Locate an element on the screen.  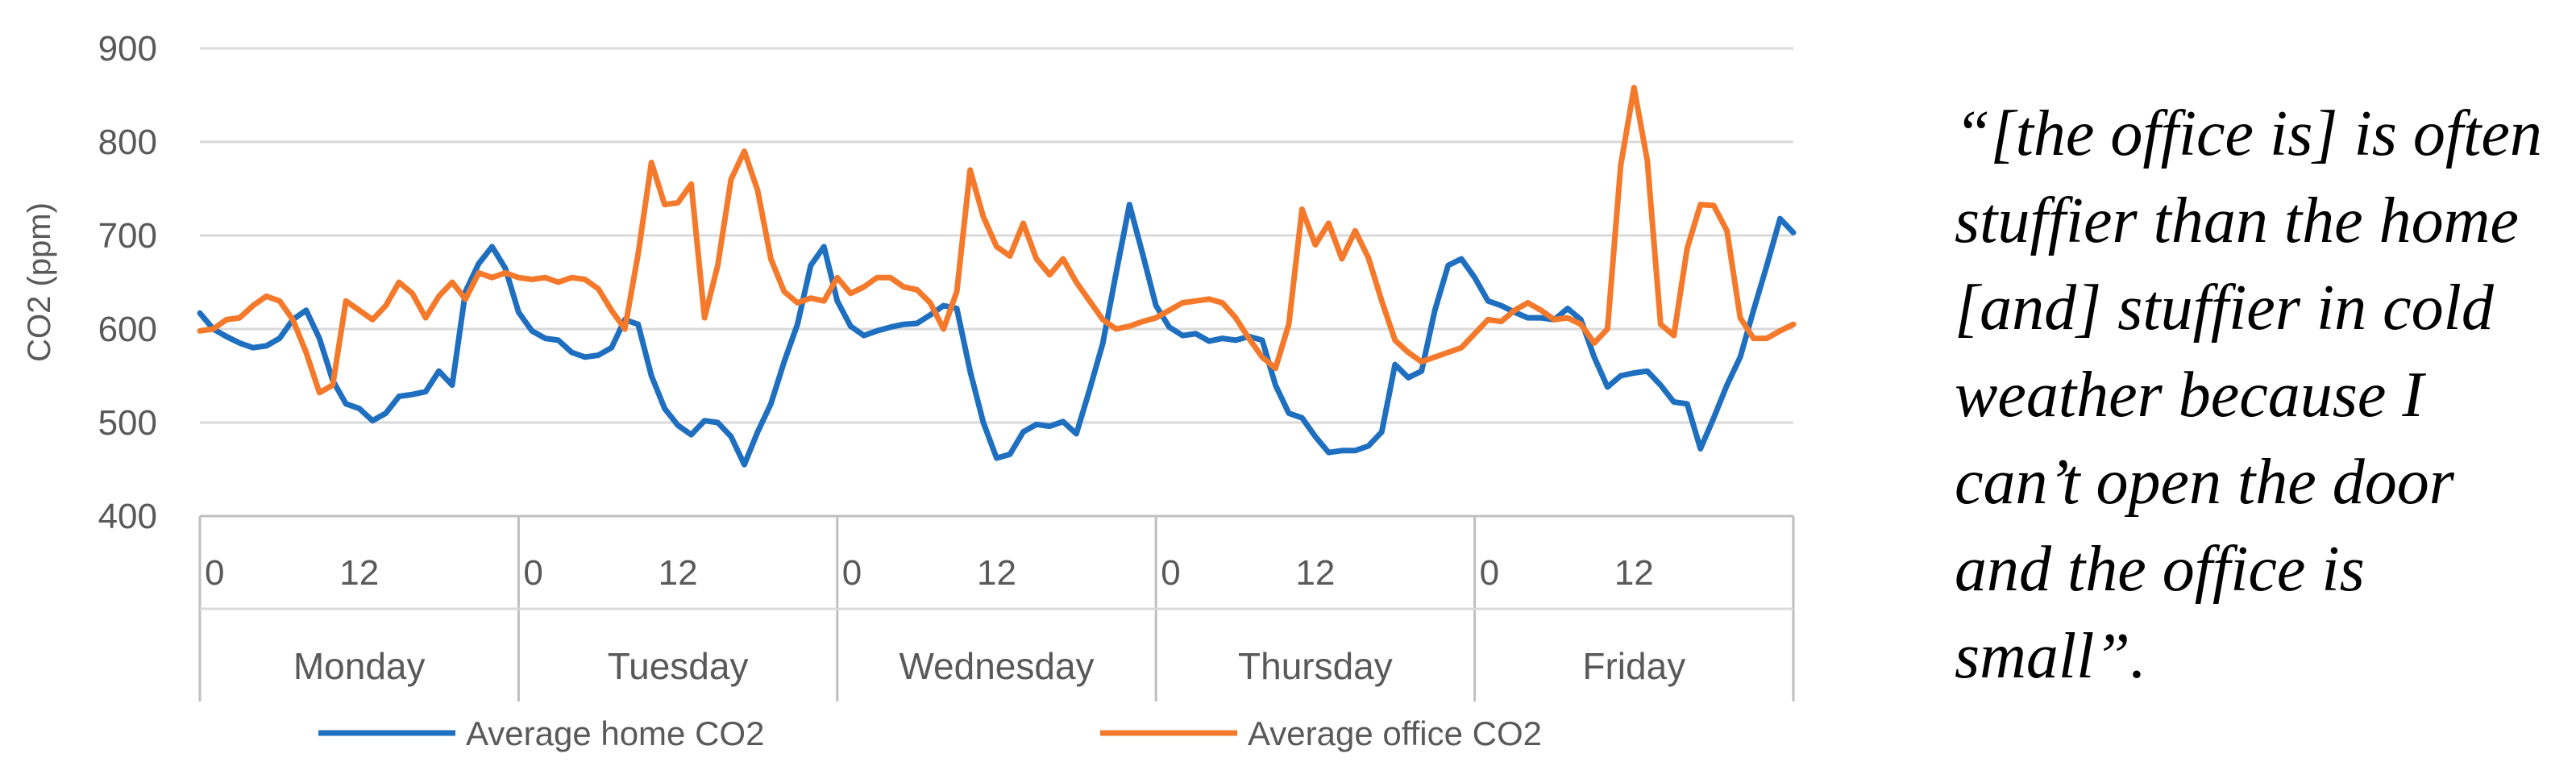
y-tick-label-400: 400 is located at coordinates (127, 516).